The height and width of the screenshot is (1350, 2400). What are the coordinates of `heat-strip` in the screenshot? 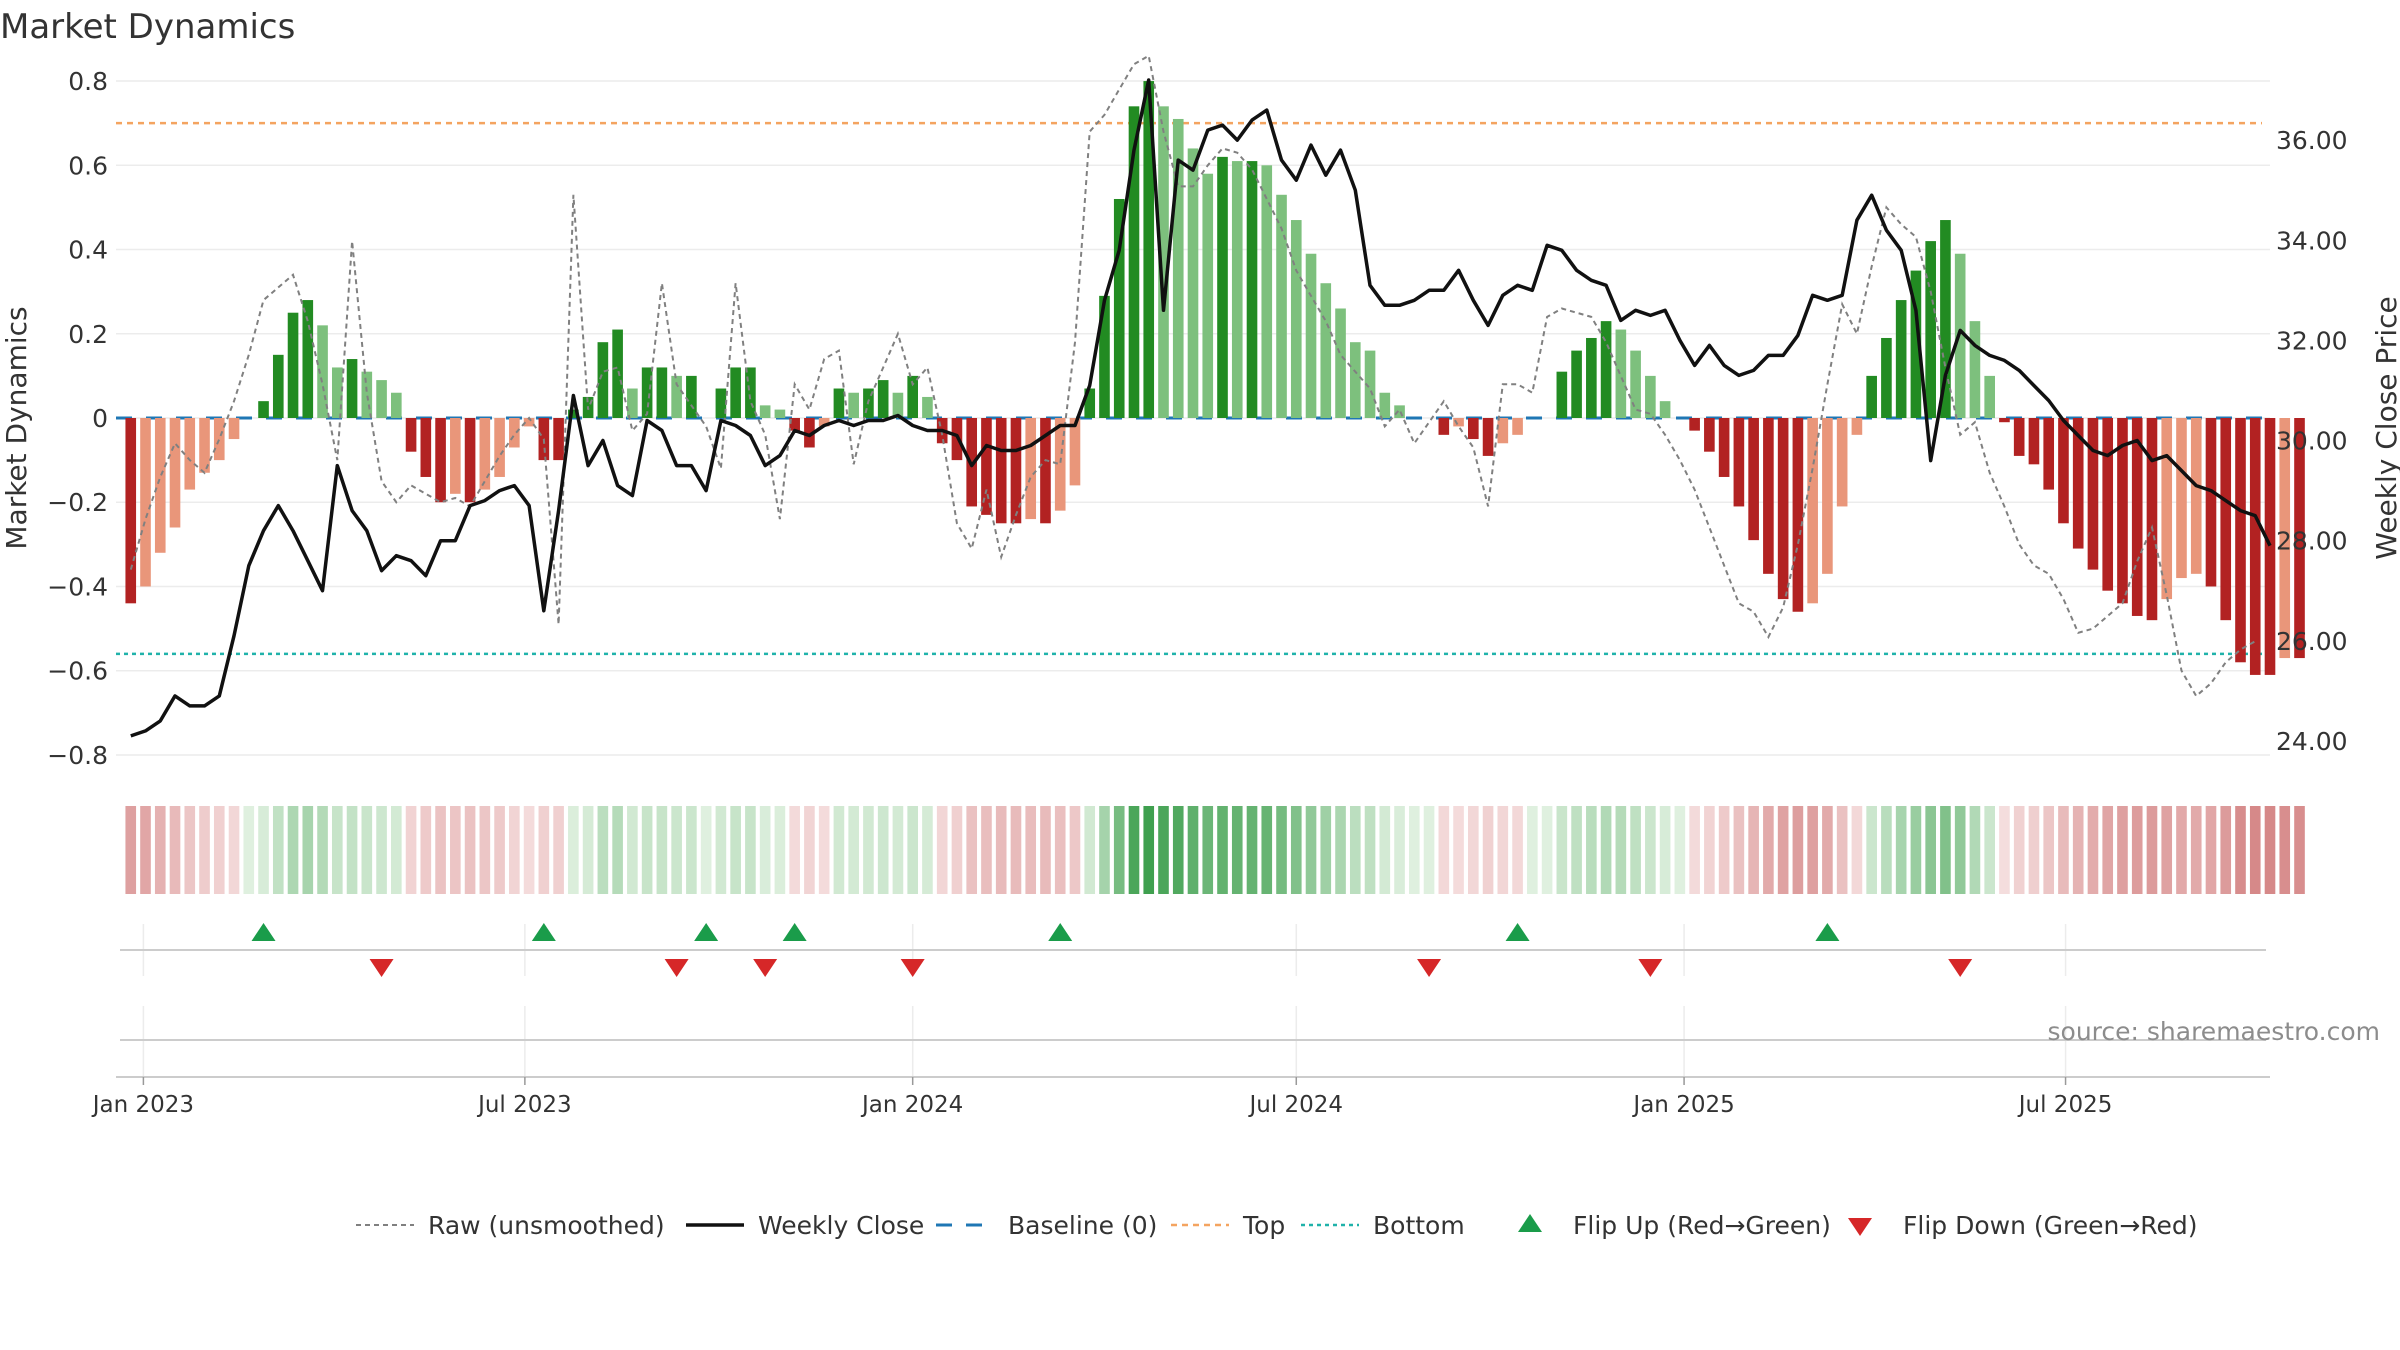 It's located at (1215, 850).